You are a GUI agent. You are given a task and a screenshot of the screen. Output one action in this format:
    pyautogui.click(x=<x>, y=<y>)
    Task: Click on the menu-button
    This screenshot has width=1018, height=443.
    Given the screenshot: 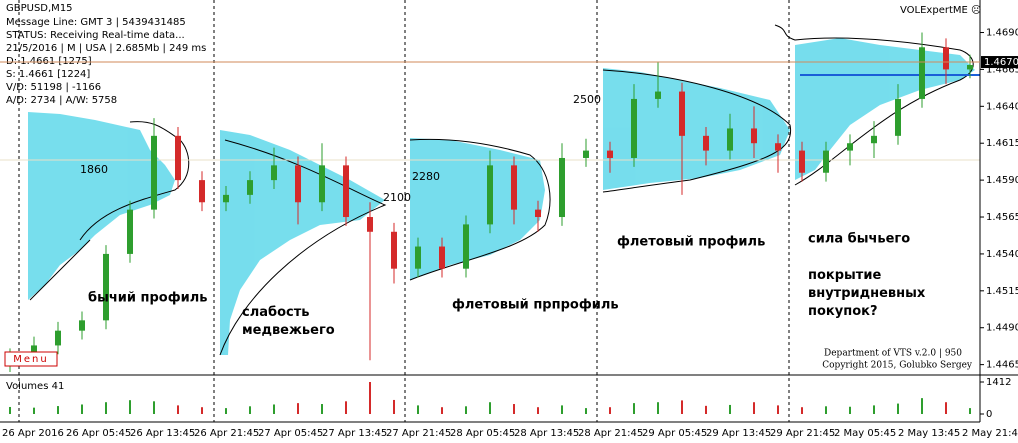 What is the action you would take?
    pyautogui.click(x=31, y=359)
    